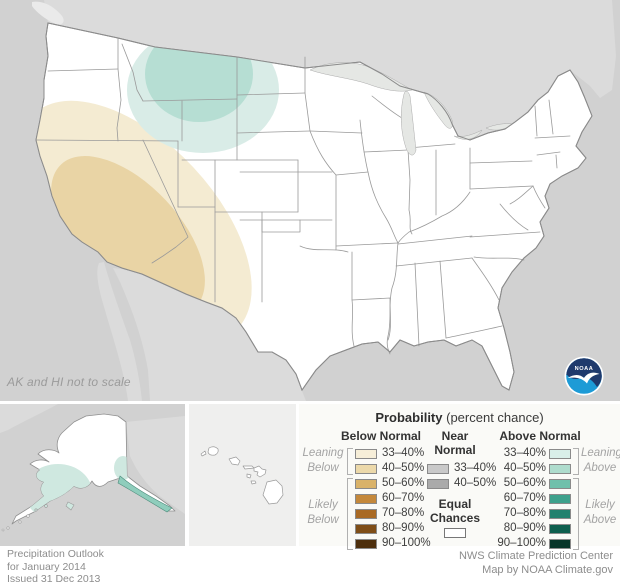 The image size is (620, 586). Describe the element at coordinates (455, 533) in the screenshot. I see `equal-chances-swatch` at that location.